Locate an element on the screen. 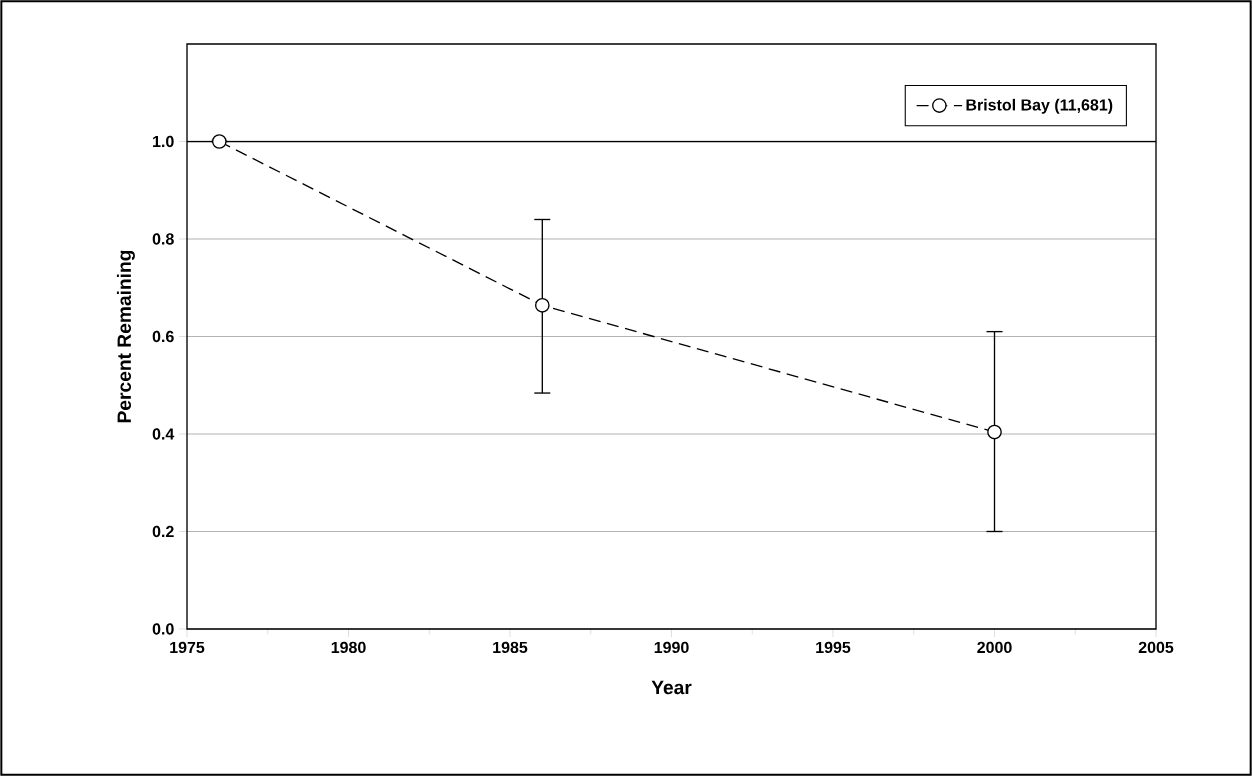 The width and height of the screenshot is (1252, 776). y-tick-label: 0.2 is located at coordinates (163, 531).